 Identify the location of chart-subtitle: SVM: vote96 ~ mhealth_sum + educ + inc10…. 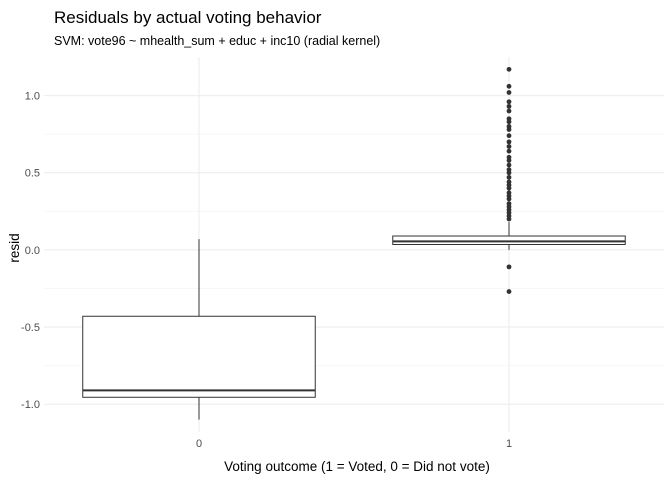
(217, 41).